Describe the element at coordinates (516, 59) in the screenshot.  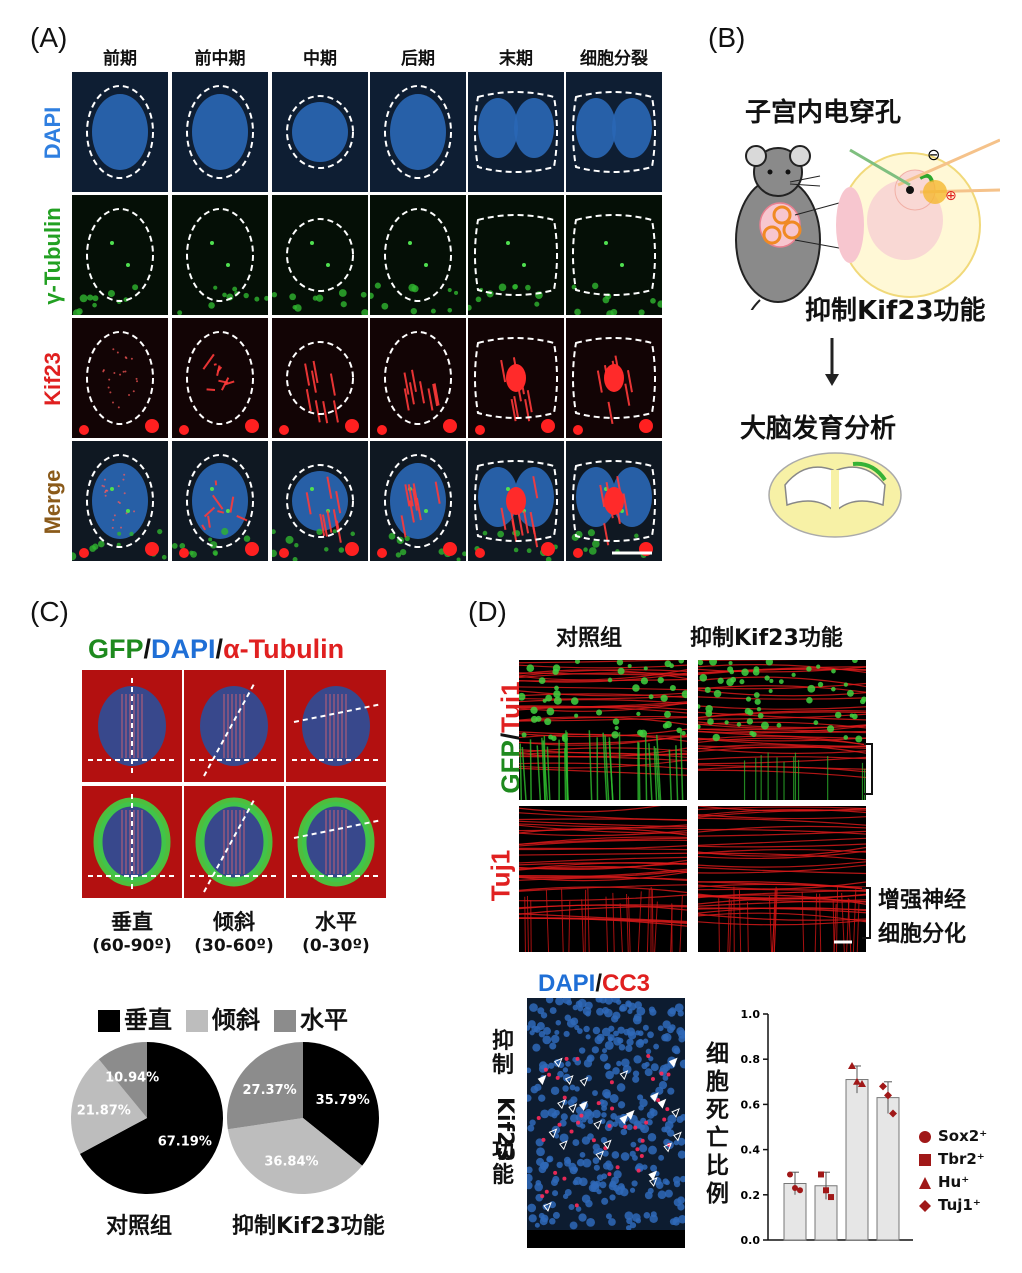
I see `column-header-4: 末期` at that location.